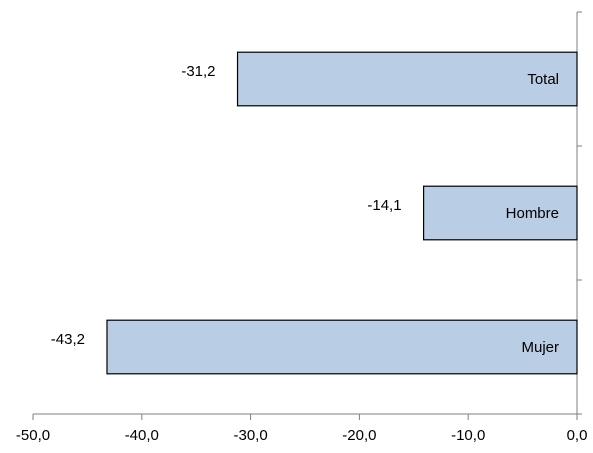  Describe the element at coordinates (407, 79) in the screenshot. I see `bar-total` at that location.